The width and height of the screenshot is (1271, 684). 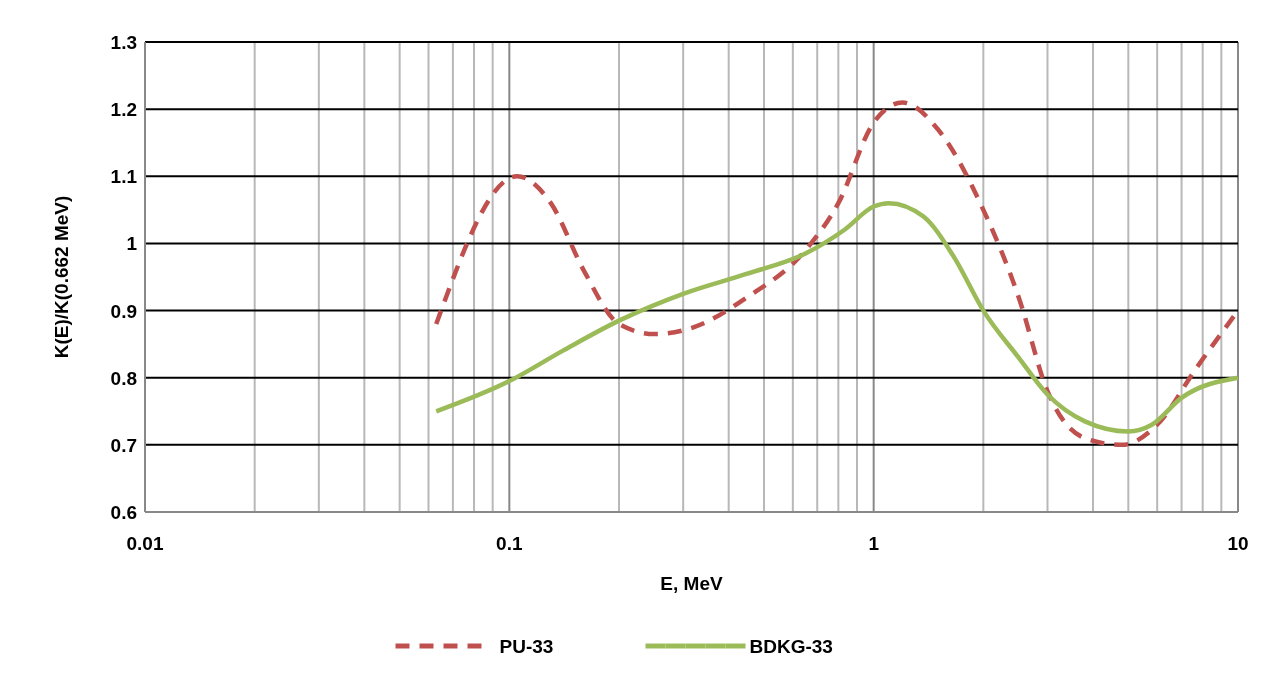 I want to click on y-tick-label: 1.1, so click(x=124, y=177).